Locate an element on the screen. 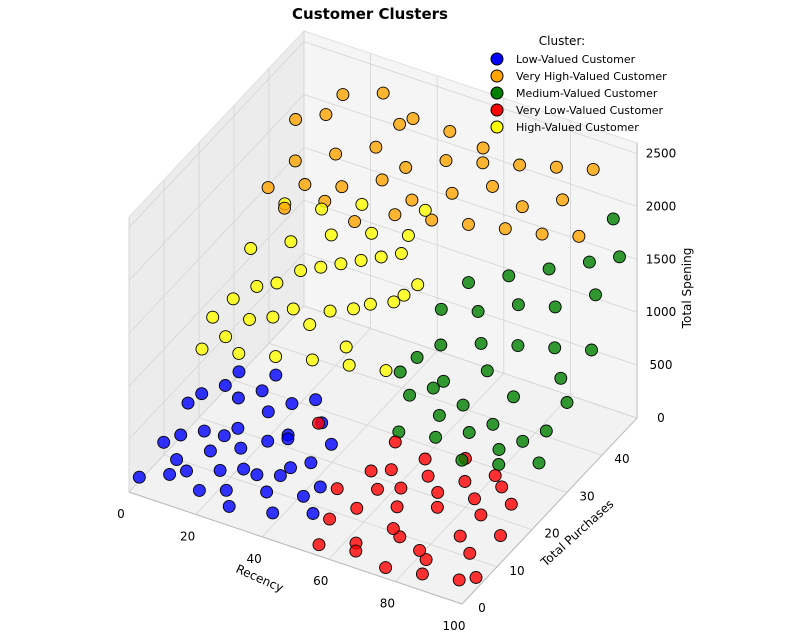 Image resolution: width=800 pixels, height=644 pixels. x-tick-label: 40 is located at coordinates (254, 559).